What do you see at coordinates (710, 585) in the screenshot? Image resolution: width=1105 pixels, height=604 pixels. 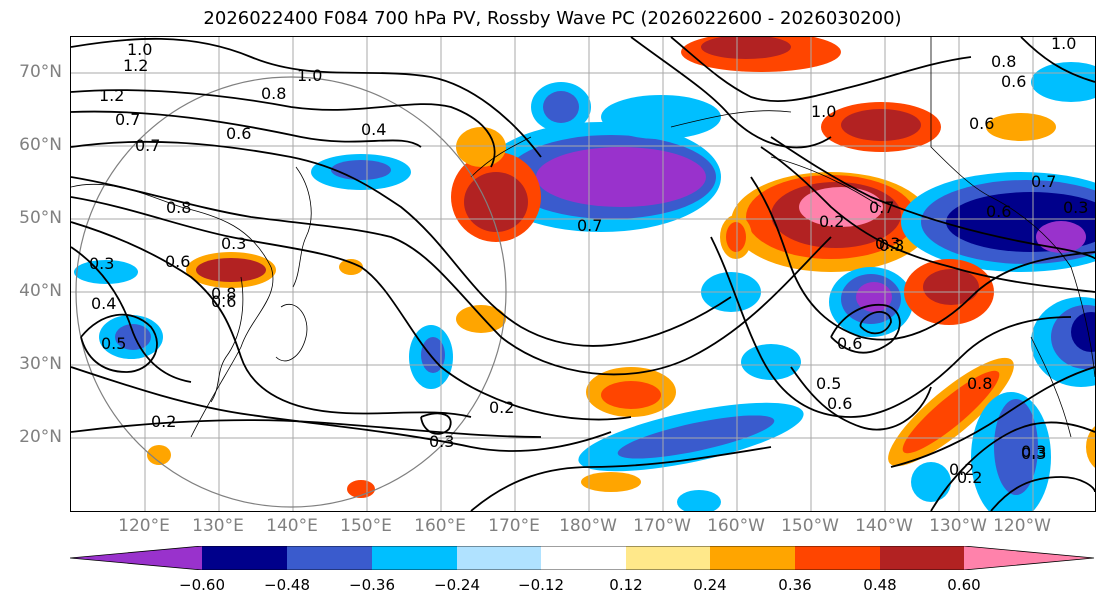 I see `colorbar-tick: 0.24` at bounding box center [710, 585].